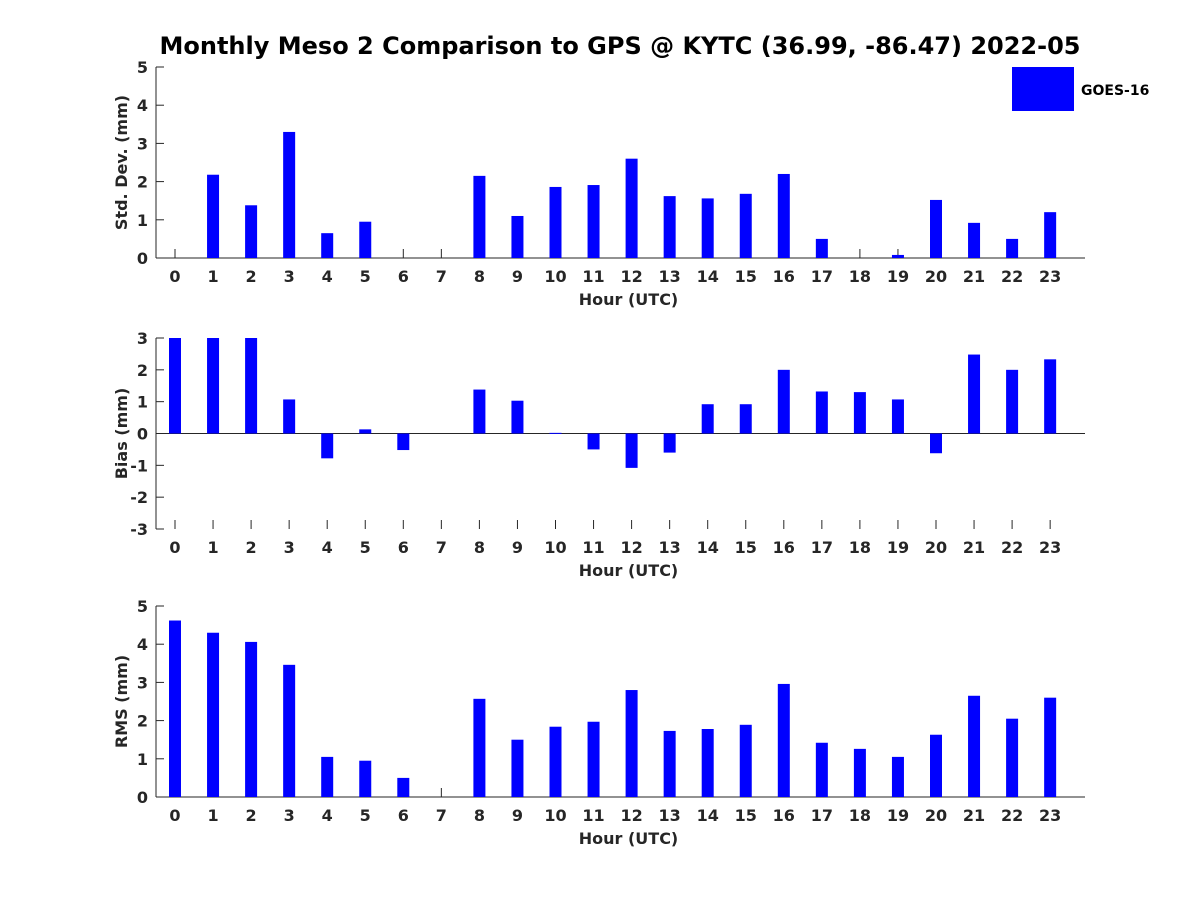  What do you see at coordinates (936, 815) in the screenshot?
I see `x-tick-label: 20` at bounding box center [936, 815].